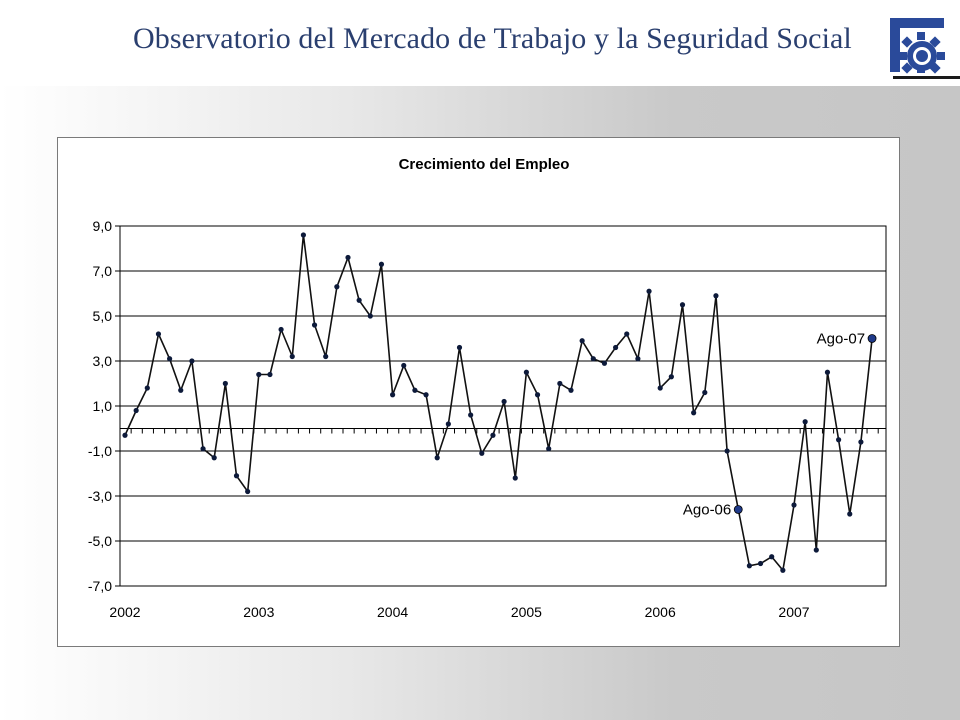  What do you see at coordinates (917, 46) in the screenshot?
I see `gear-logo-icon` at bounding box center [917, 46].